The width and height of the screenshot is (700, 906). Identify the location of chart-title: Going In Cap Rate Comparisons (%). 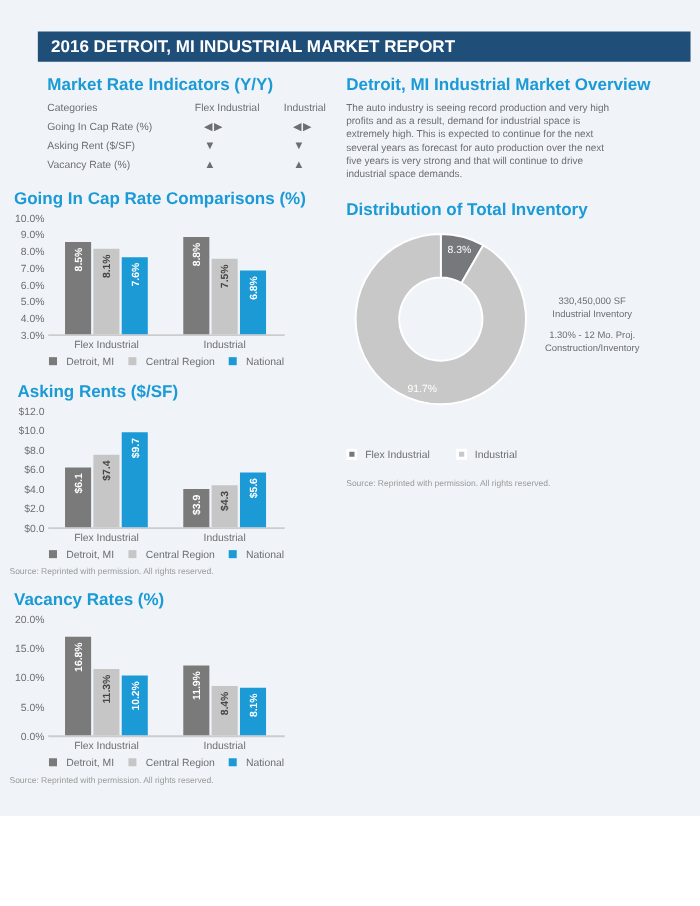
(160, 197).